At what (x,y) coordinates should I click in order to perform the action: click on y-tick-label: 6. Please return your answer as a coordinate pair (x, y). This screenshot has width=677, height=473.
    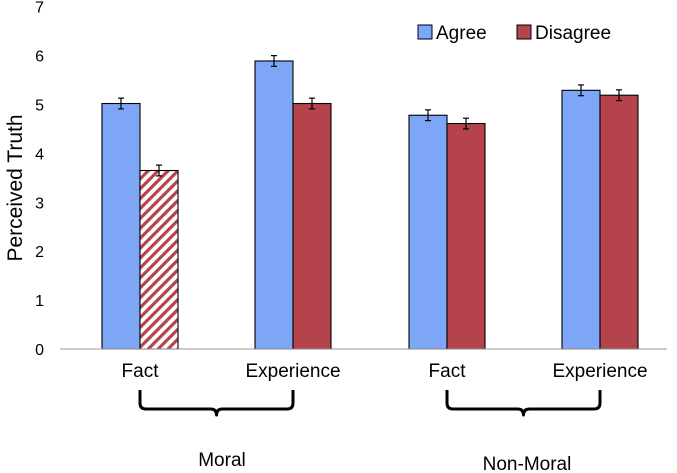
    Looking at the image, I should click on (39, 57).